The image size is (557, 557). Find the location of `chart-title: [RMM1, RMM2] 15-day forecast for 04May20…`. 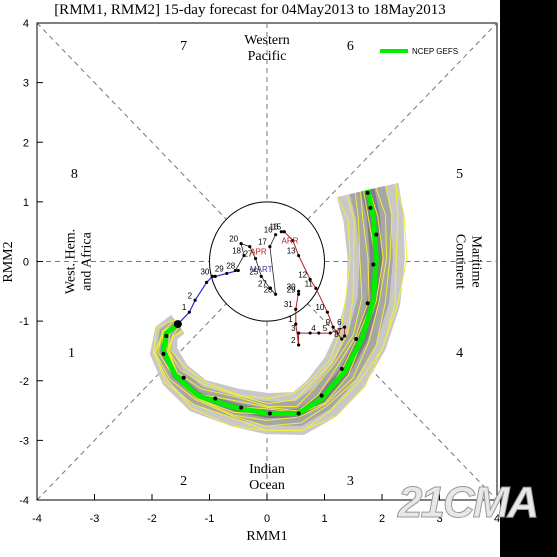

chart-title: [RMM1, RMM2] 15-day forecast for 04May20… is located at coordinates (250, 10).